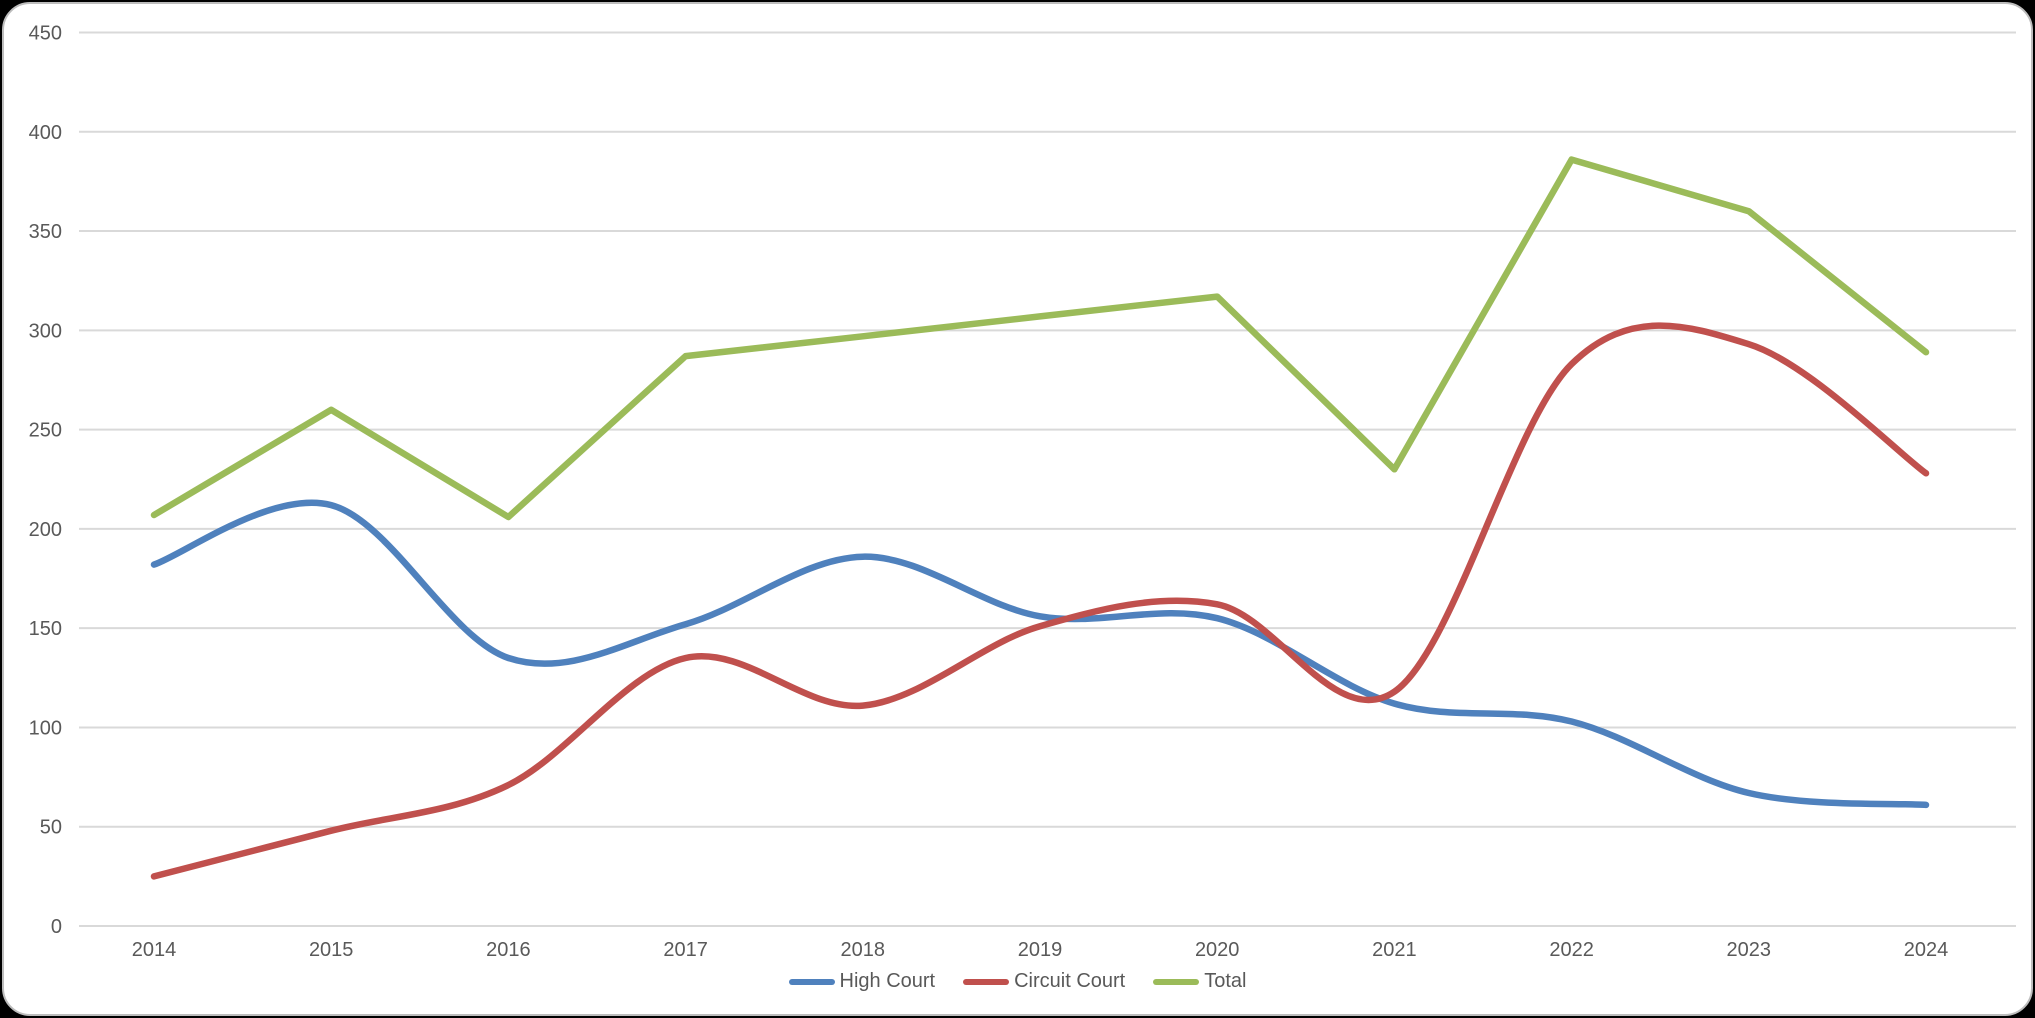 This screenshot has width=2035, height=1018. I want to click on y-axis-tick-label: 400, so click(45, 133).